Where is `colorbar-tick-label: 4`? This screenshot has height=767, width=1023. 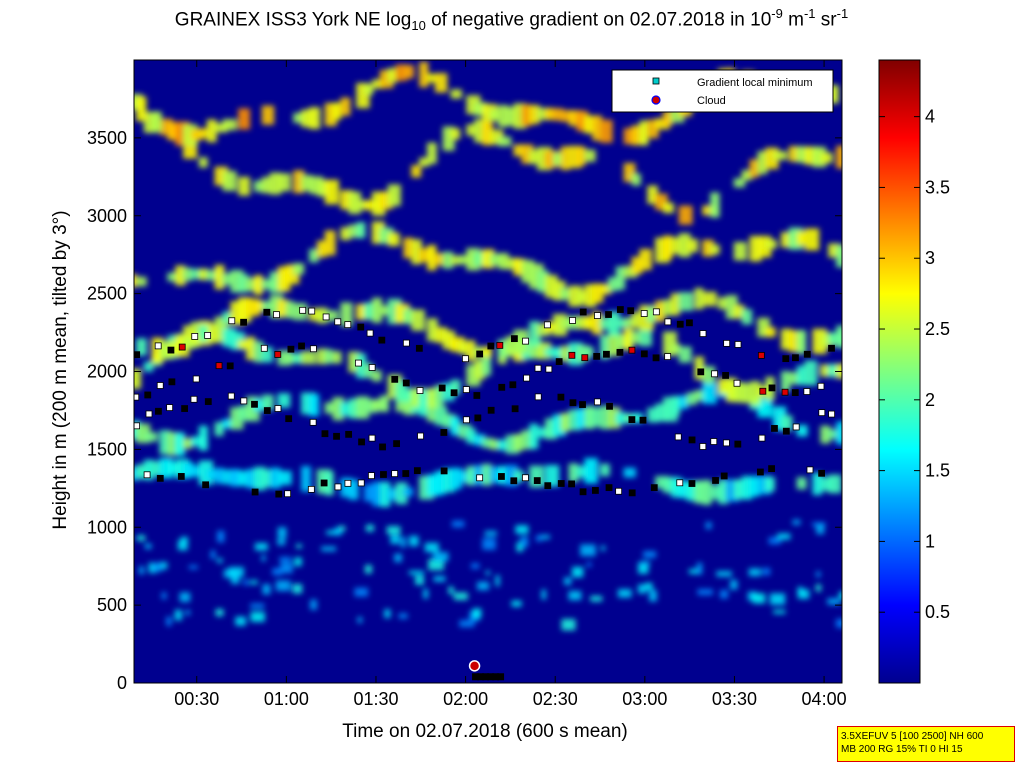
colorbar-tick-label: 4 is located at coordinates (930, 117).